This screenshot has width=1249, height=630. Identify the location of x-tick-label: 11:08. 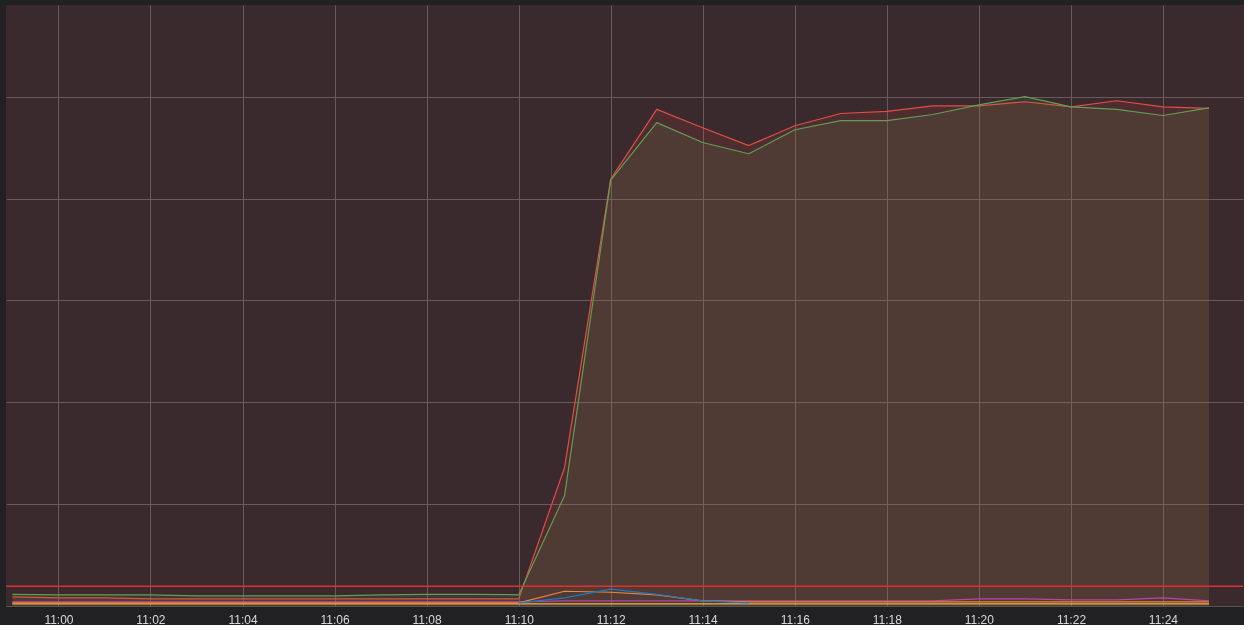
(427, 619).